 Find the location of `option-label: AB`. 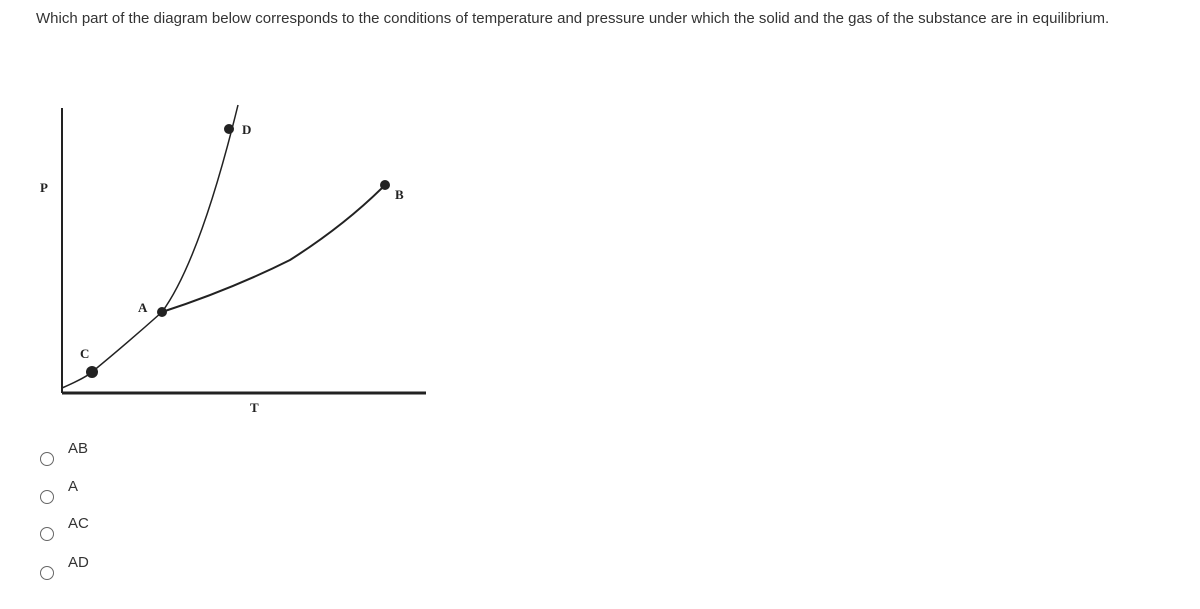

option-label: AB is located at coordinates (78, 448).